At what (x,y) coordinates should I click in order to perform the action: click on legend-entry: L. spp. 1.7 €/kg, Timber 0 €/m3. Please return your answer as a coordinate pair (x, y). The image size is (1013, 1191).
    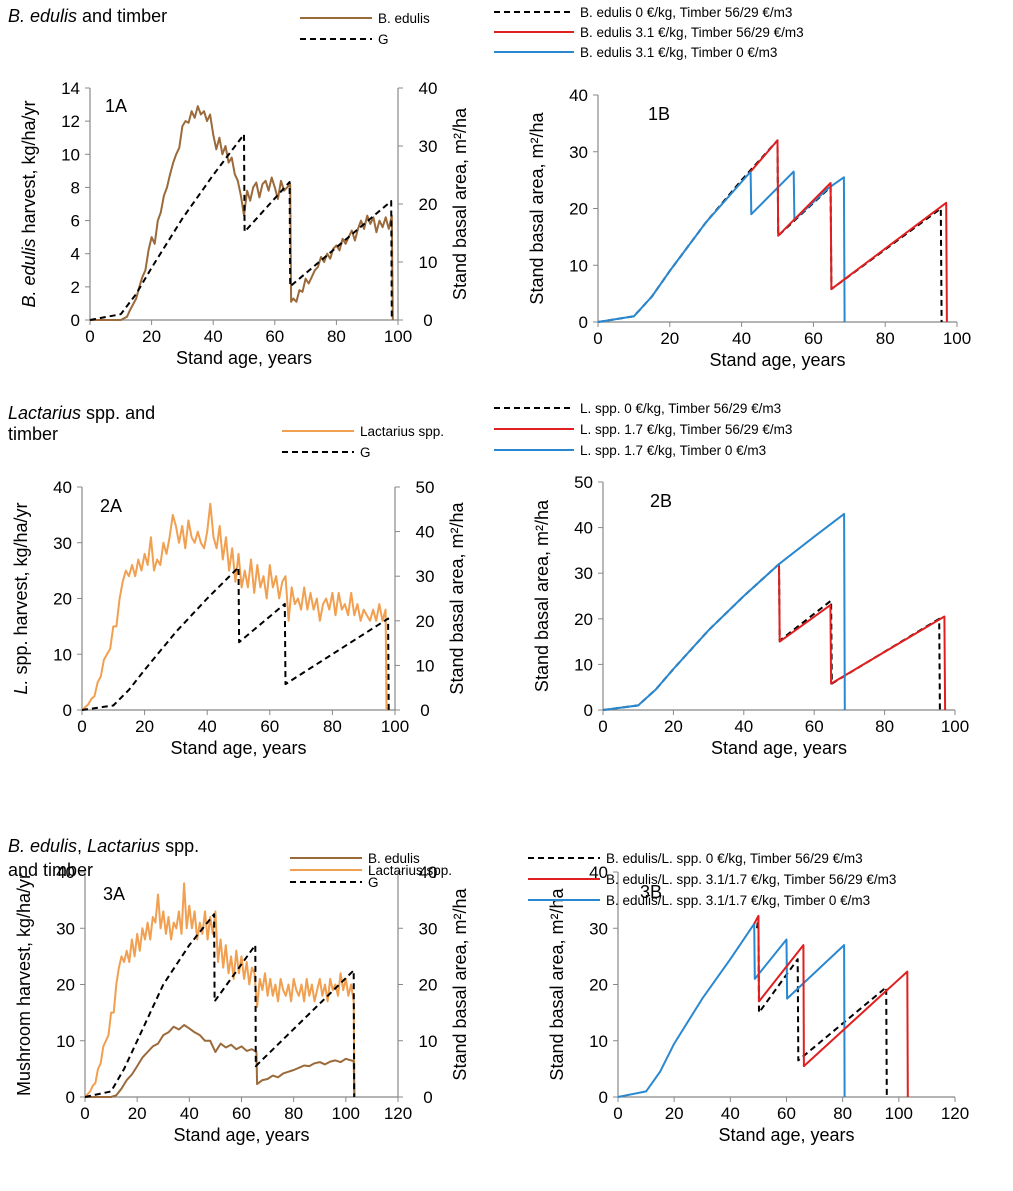
    Looking at the image, I should click on (673, 450).